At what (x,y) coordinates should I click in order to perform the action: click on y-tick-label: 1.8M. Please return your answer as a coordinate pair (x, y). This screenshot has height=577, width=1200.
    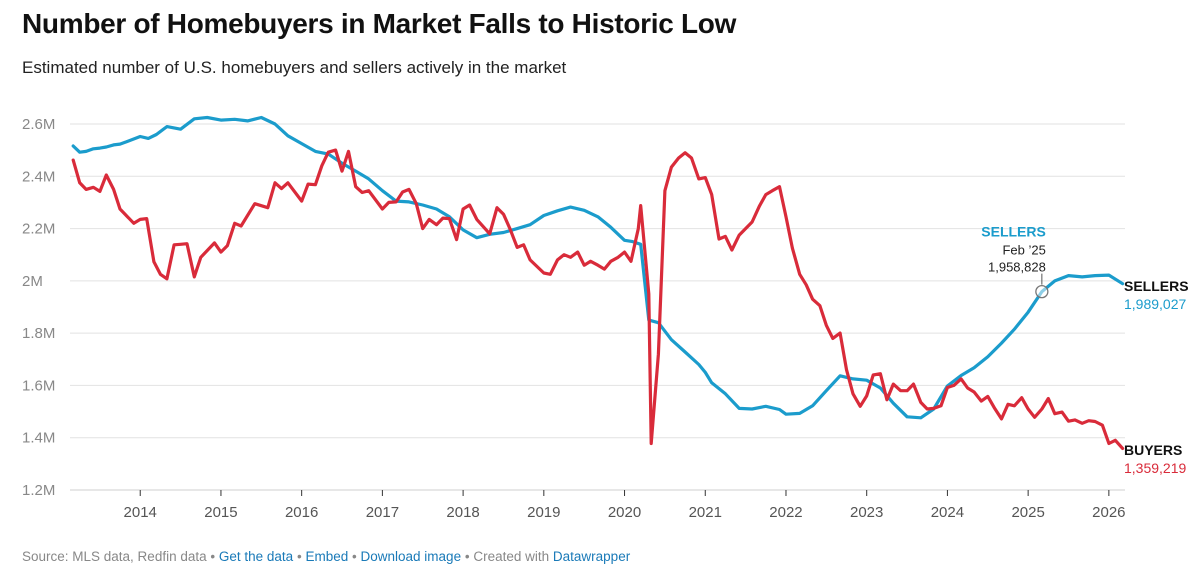
    Looking at the image, I should click on (38, 333).